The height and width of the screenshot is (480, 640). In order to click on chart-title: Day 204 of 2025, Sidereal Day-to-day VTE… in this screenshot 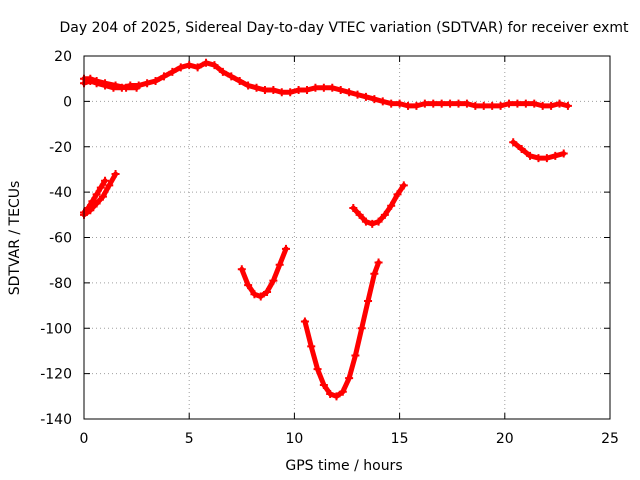, I will do `click(345, 28)`.